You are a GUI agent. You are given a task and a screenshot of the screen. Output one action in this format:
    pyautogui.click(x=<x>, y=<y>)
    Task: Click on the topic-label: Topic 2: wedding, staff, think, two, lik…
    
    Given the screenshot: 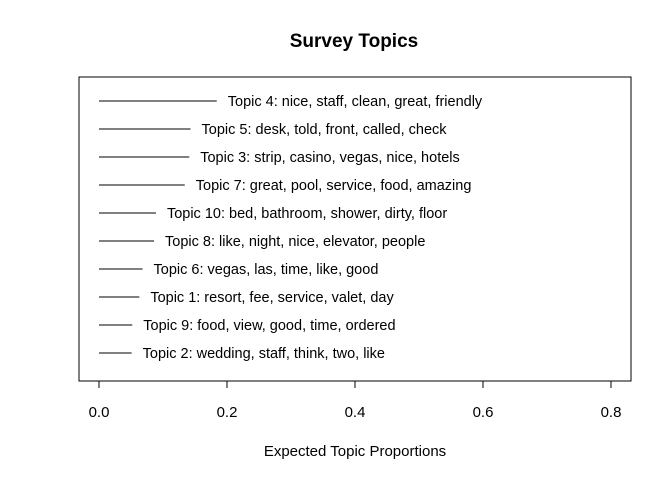 What is the action you would take?
    pyautogui.click(x=264, y=354)
    